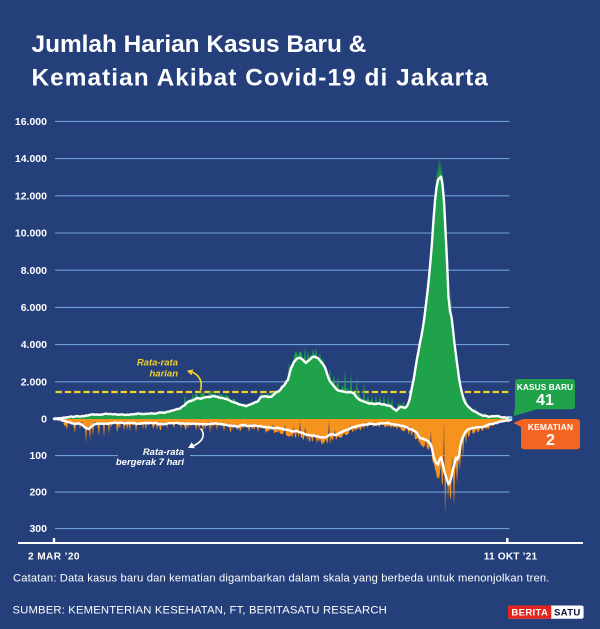  What do you see at coordinates (545, 400) in the screenshot?
I see `svg-text: 41` at bounding box center [545, 400].